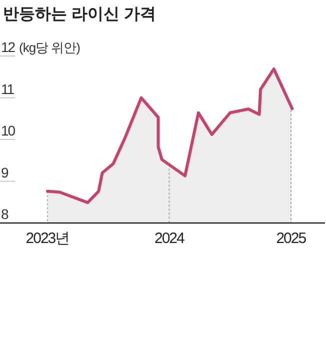 Image resolution: width=326 pixels, height=351 pixels. Describe the element at coordinates (49, 47) in the screenshot. I see `y-axis-title: (kg당 위안)` at that location.